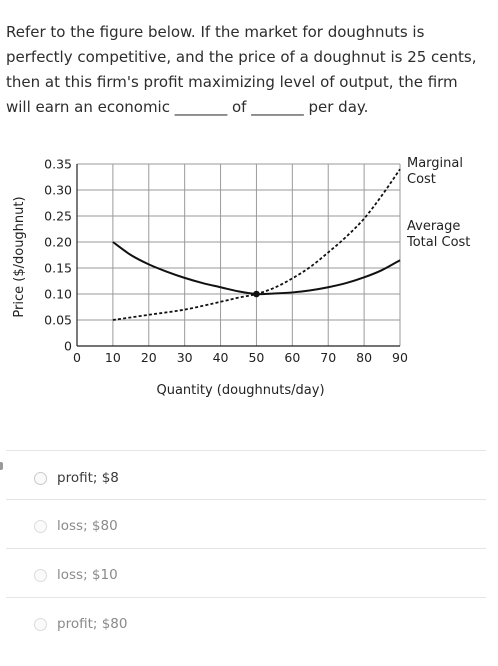 Image resolution: width=498 pixels, height=666 pixels. I want to click on scroll-edge-marker, so click(1, 466).